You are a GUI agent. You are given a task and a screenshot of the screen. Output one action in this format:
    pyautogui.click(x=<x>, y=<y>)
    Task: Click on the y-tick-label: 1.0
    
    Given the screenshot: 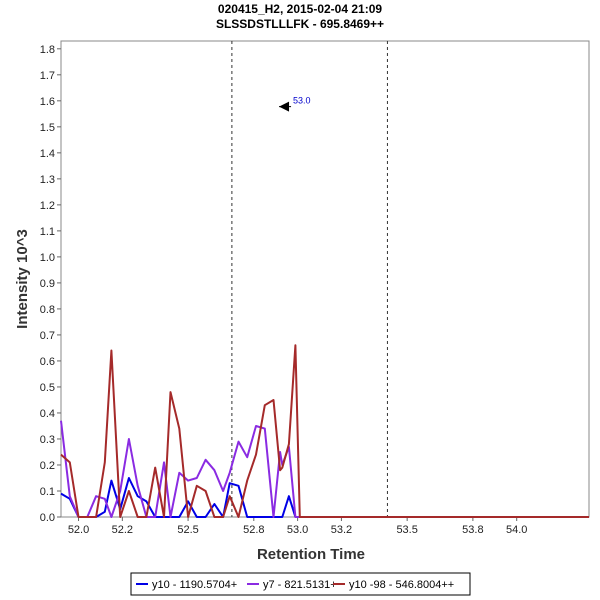 What is the action you would take?
    pyautogui.click(x=47, y=258)
    